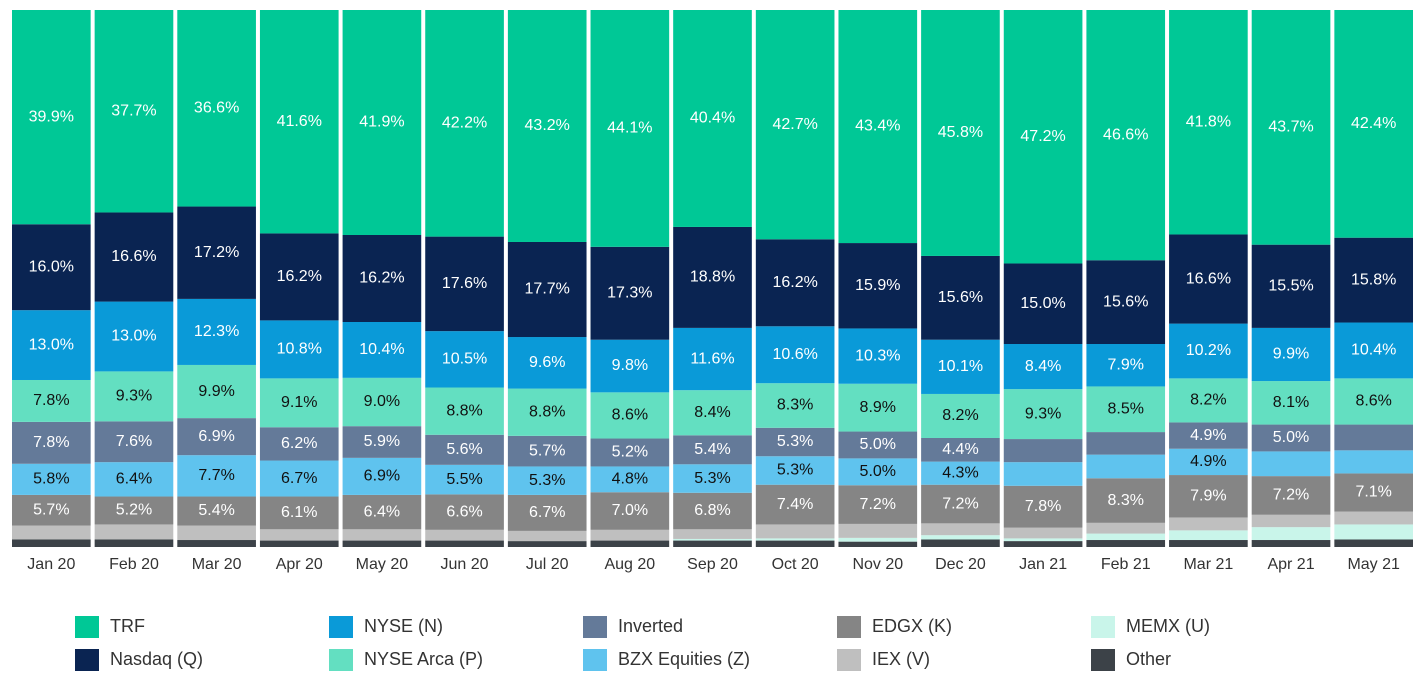 The height and width of the screenshot is (673, 1421). I want to click on data-label: 9.8%, so click(630, 365).